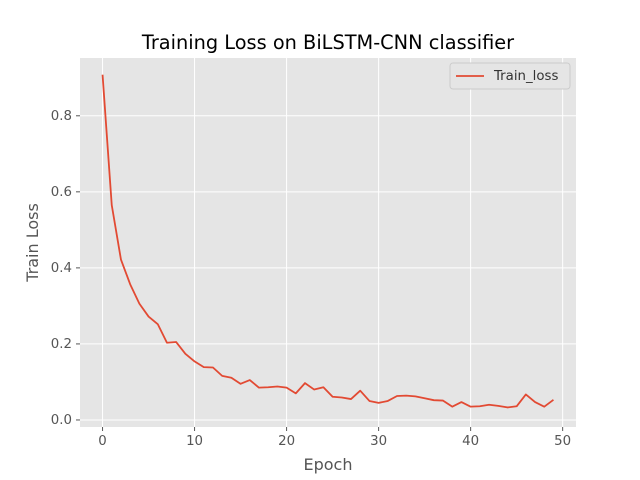 Image resolution: width=640 pixels, height=480 pixels. Describe the element at coordinates (194, 441) in the screenshot. I see `x-tick-label: 10` at that location.